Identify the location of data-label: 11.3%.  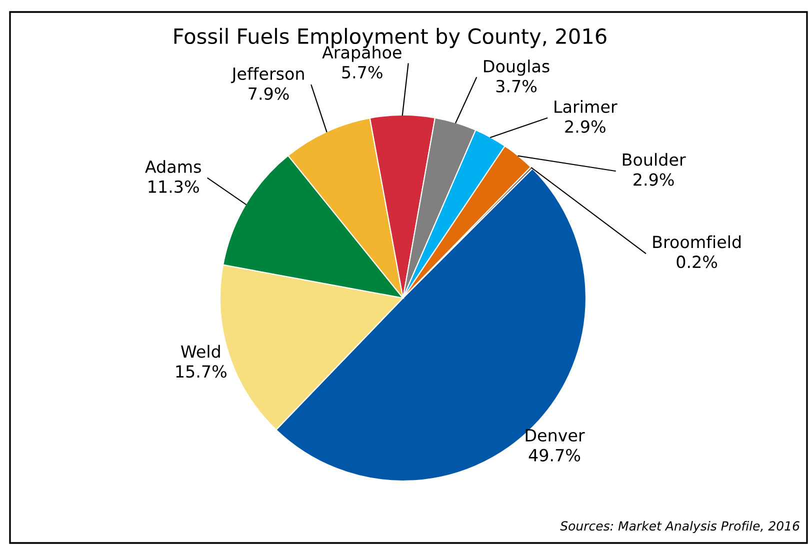
(173, 186).